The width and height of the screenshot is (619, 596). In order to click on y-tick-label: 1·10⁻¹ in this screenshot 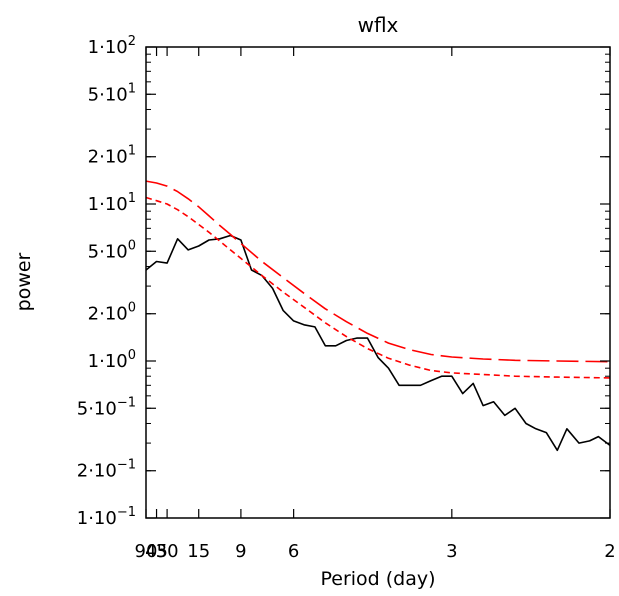, I will do `click(106, 517)`.